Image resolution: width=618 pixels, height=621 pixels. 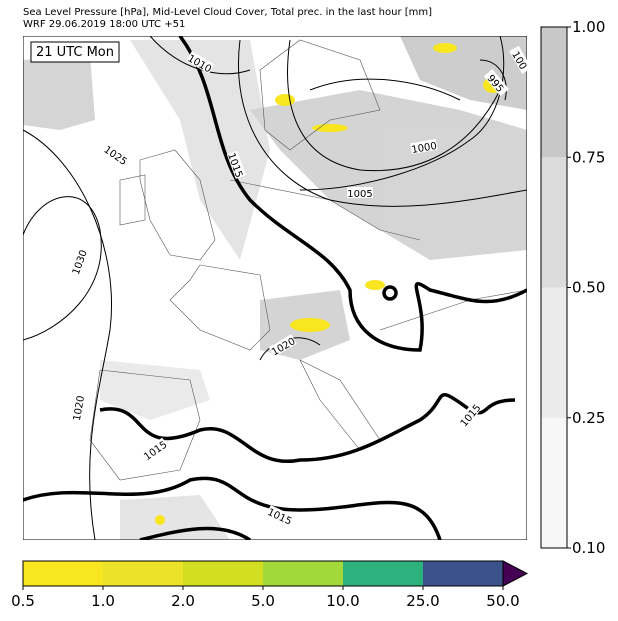 I want to click on contour-label: 1020, so click(x=79, y=408).